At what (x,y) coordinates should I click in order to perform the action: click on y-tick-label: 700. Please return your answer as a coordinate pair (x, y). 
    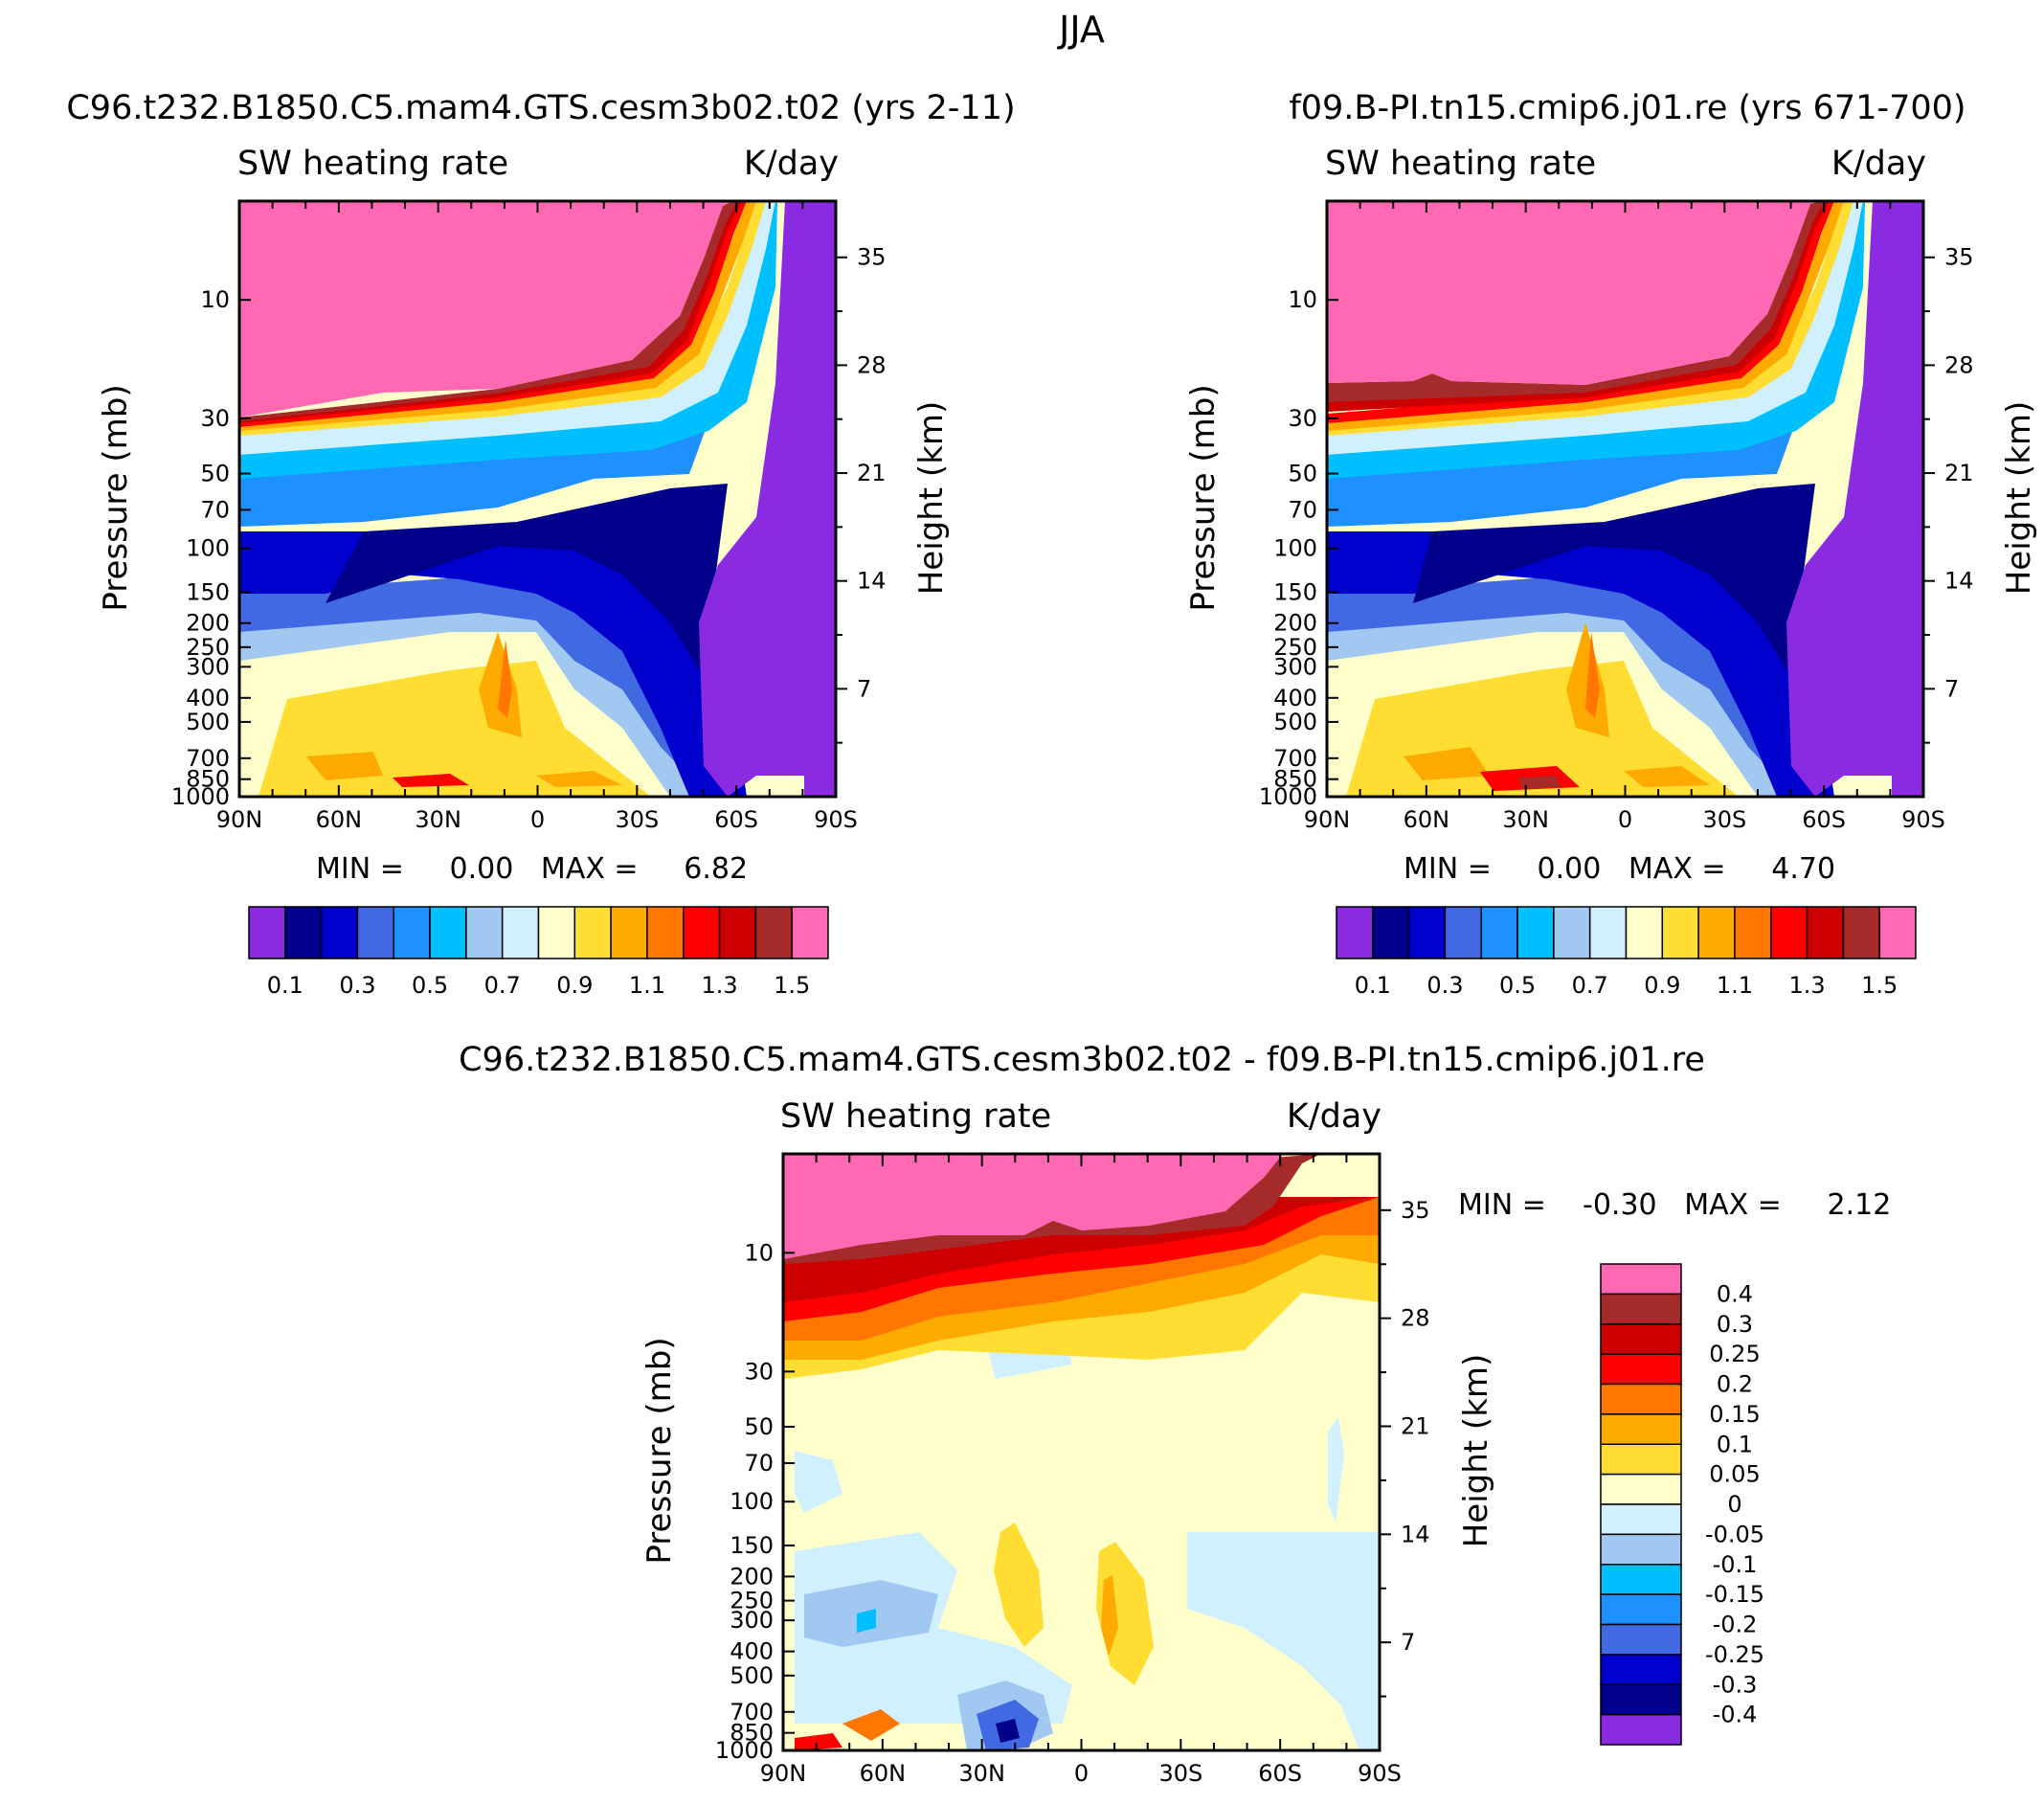
    Looking at the image, I should click on (752, 1712).